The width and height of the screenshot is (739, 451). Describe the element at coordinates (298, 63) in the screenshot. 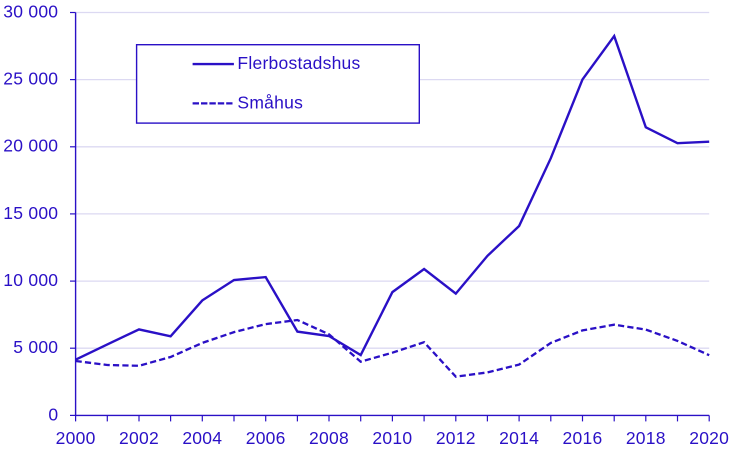

I see `svg-text: Flerbostadshus` at that location.